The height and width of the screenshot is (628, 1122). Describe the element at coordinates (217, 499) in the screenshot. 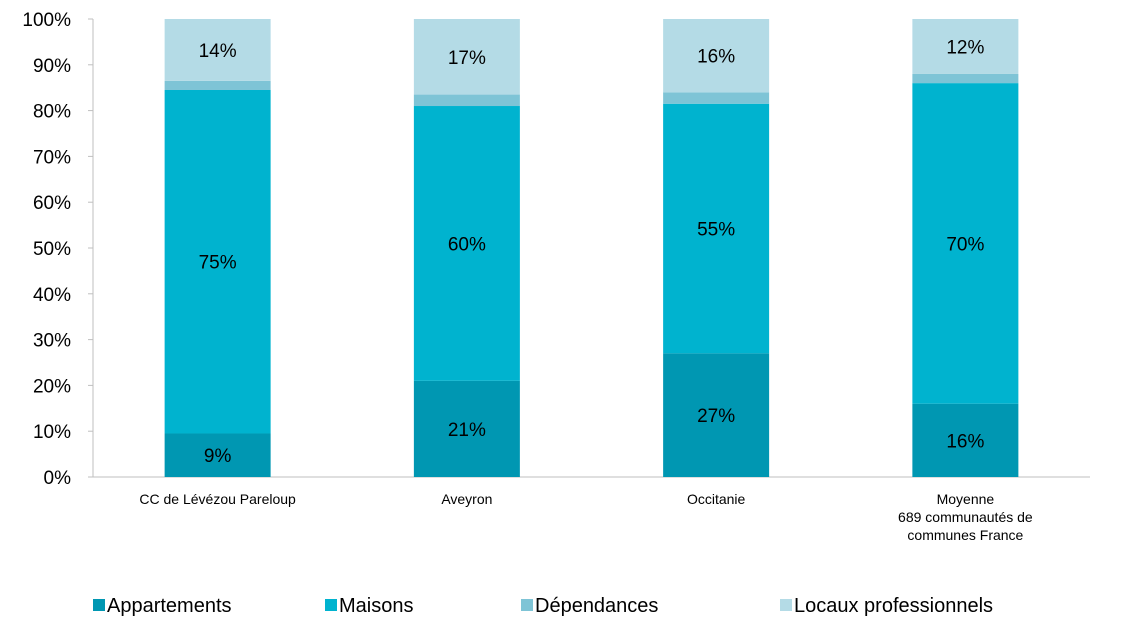

I see `x-category-label: CC de Lévézou Pareloup` at that location.